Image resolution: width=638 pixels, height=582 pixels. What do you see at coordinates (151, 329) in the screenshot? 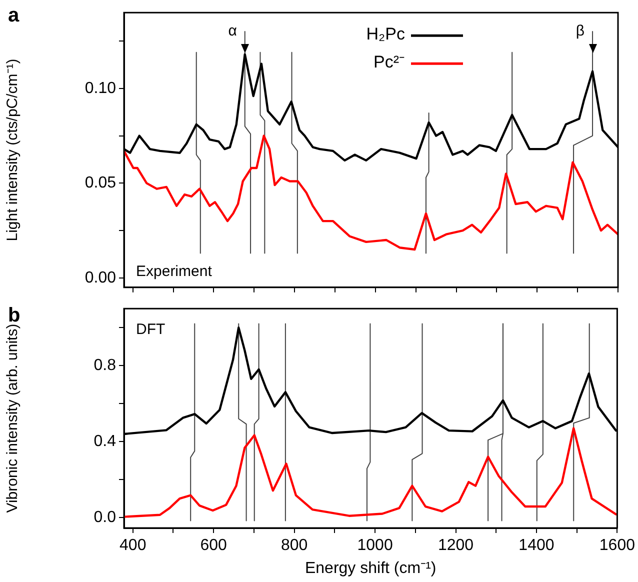
I see `annotation: DFT` at bounding box center [151, 329].